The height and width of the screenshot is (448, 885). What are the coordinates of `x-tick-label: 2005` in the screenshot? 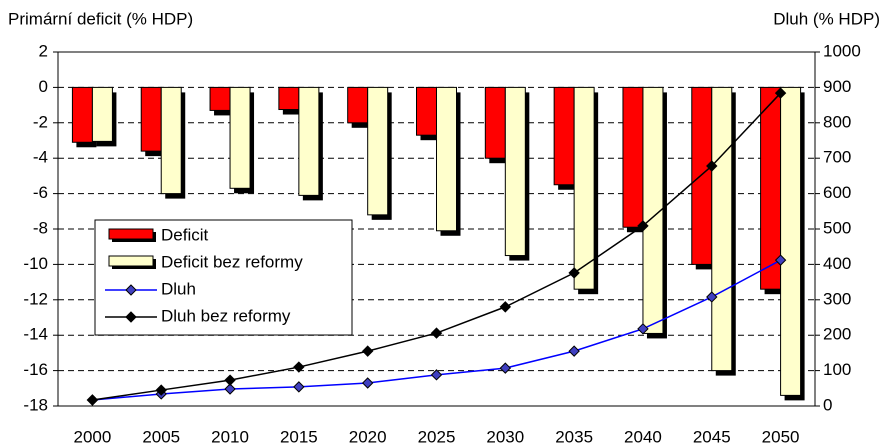 It's located at (161, 436).